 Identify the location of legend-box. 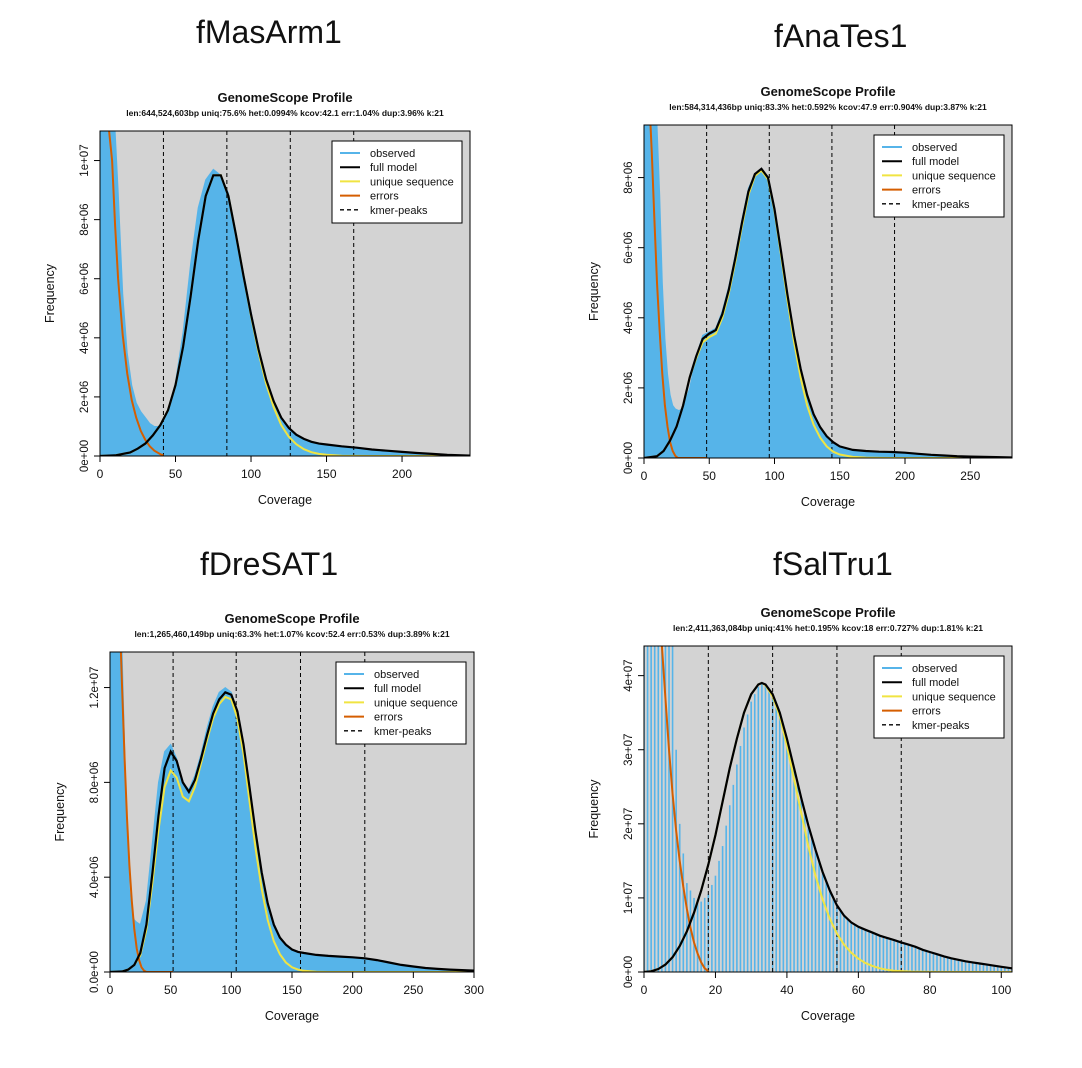
(939, 697).